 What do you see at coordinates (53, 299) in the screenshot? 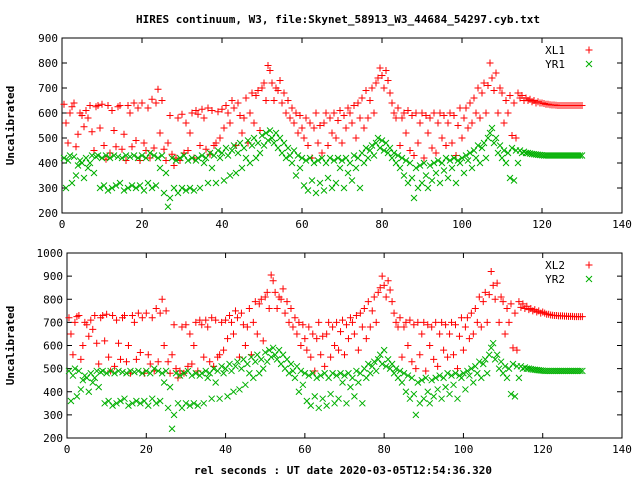
I see `y-tick-label: 800` at bounding box center [53, 299].